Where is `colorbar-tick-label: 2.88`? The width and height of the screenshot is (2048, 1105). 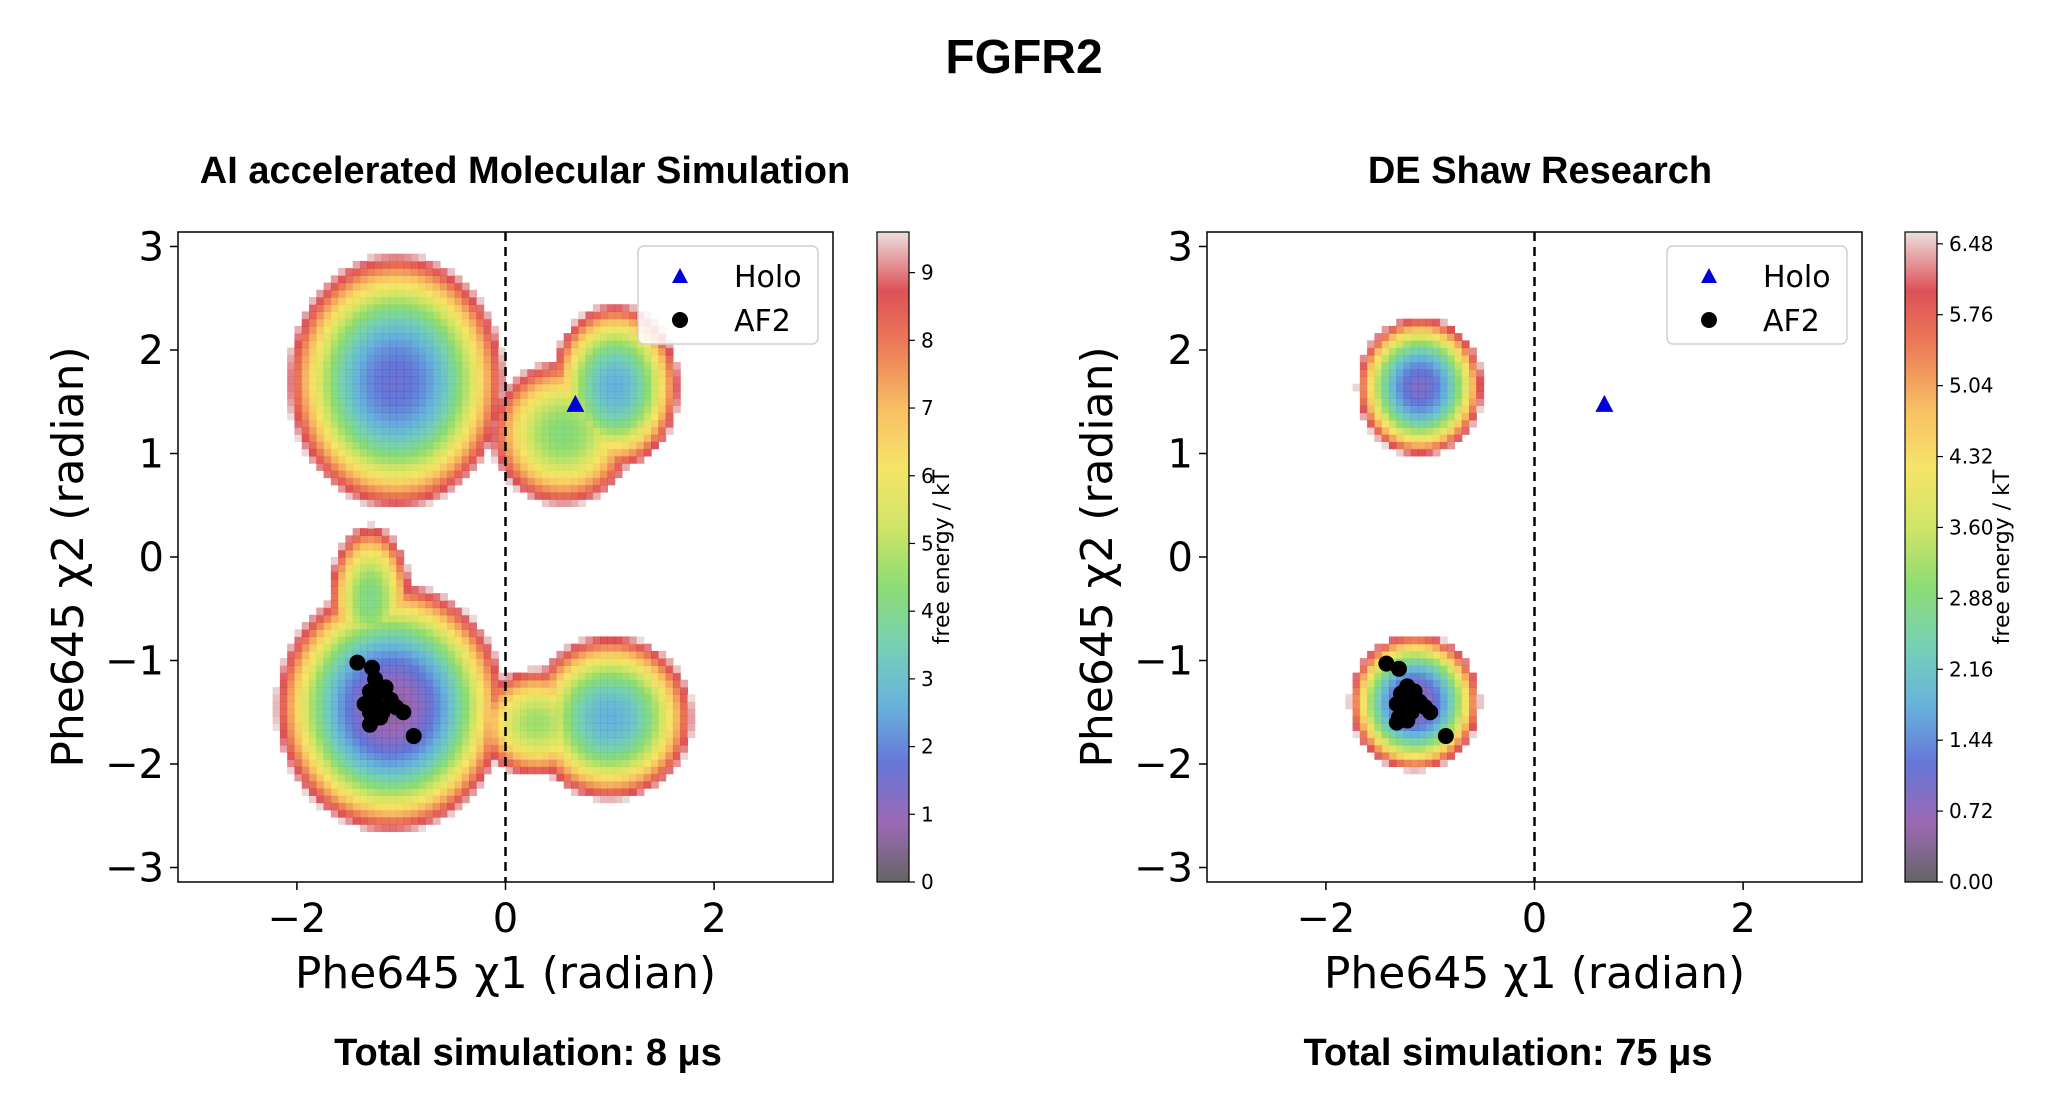 colorbar-tick-label: 2.88 is located at coordinates (1971, 598).